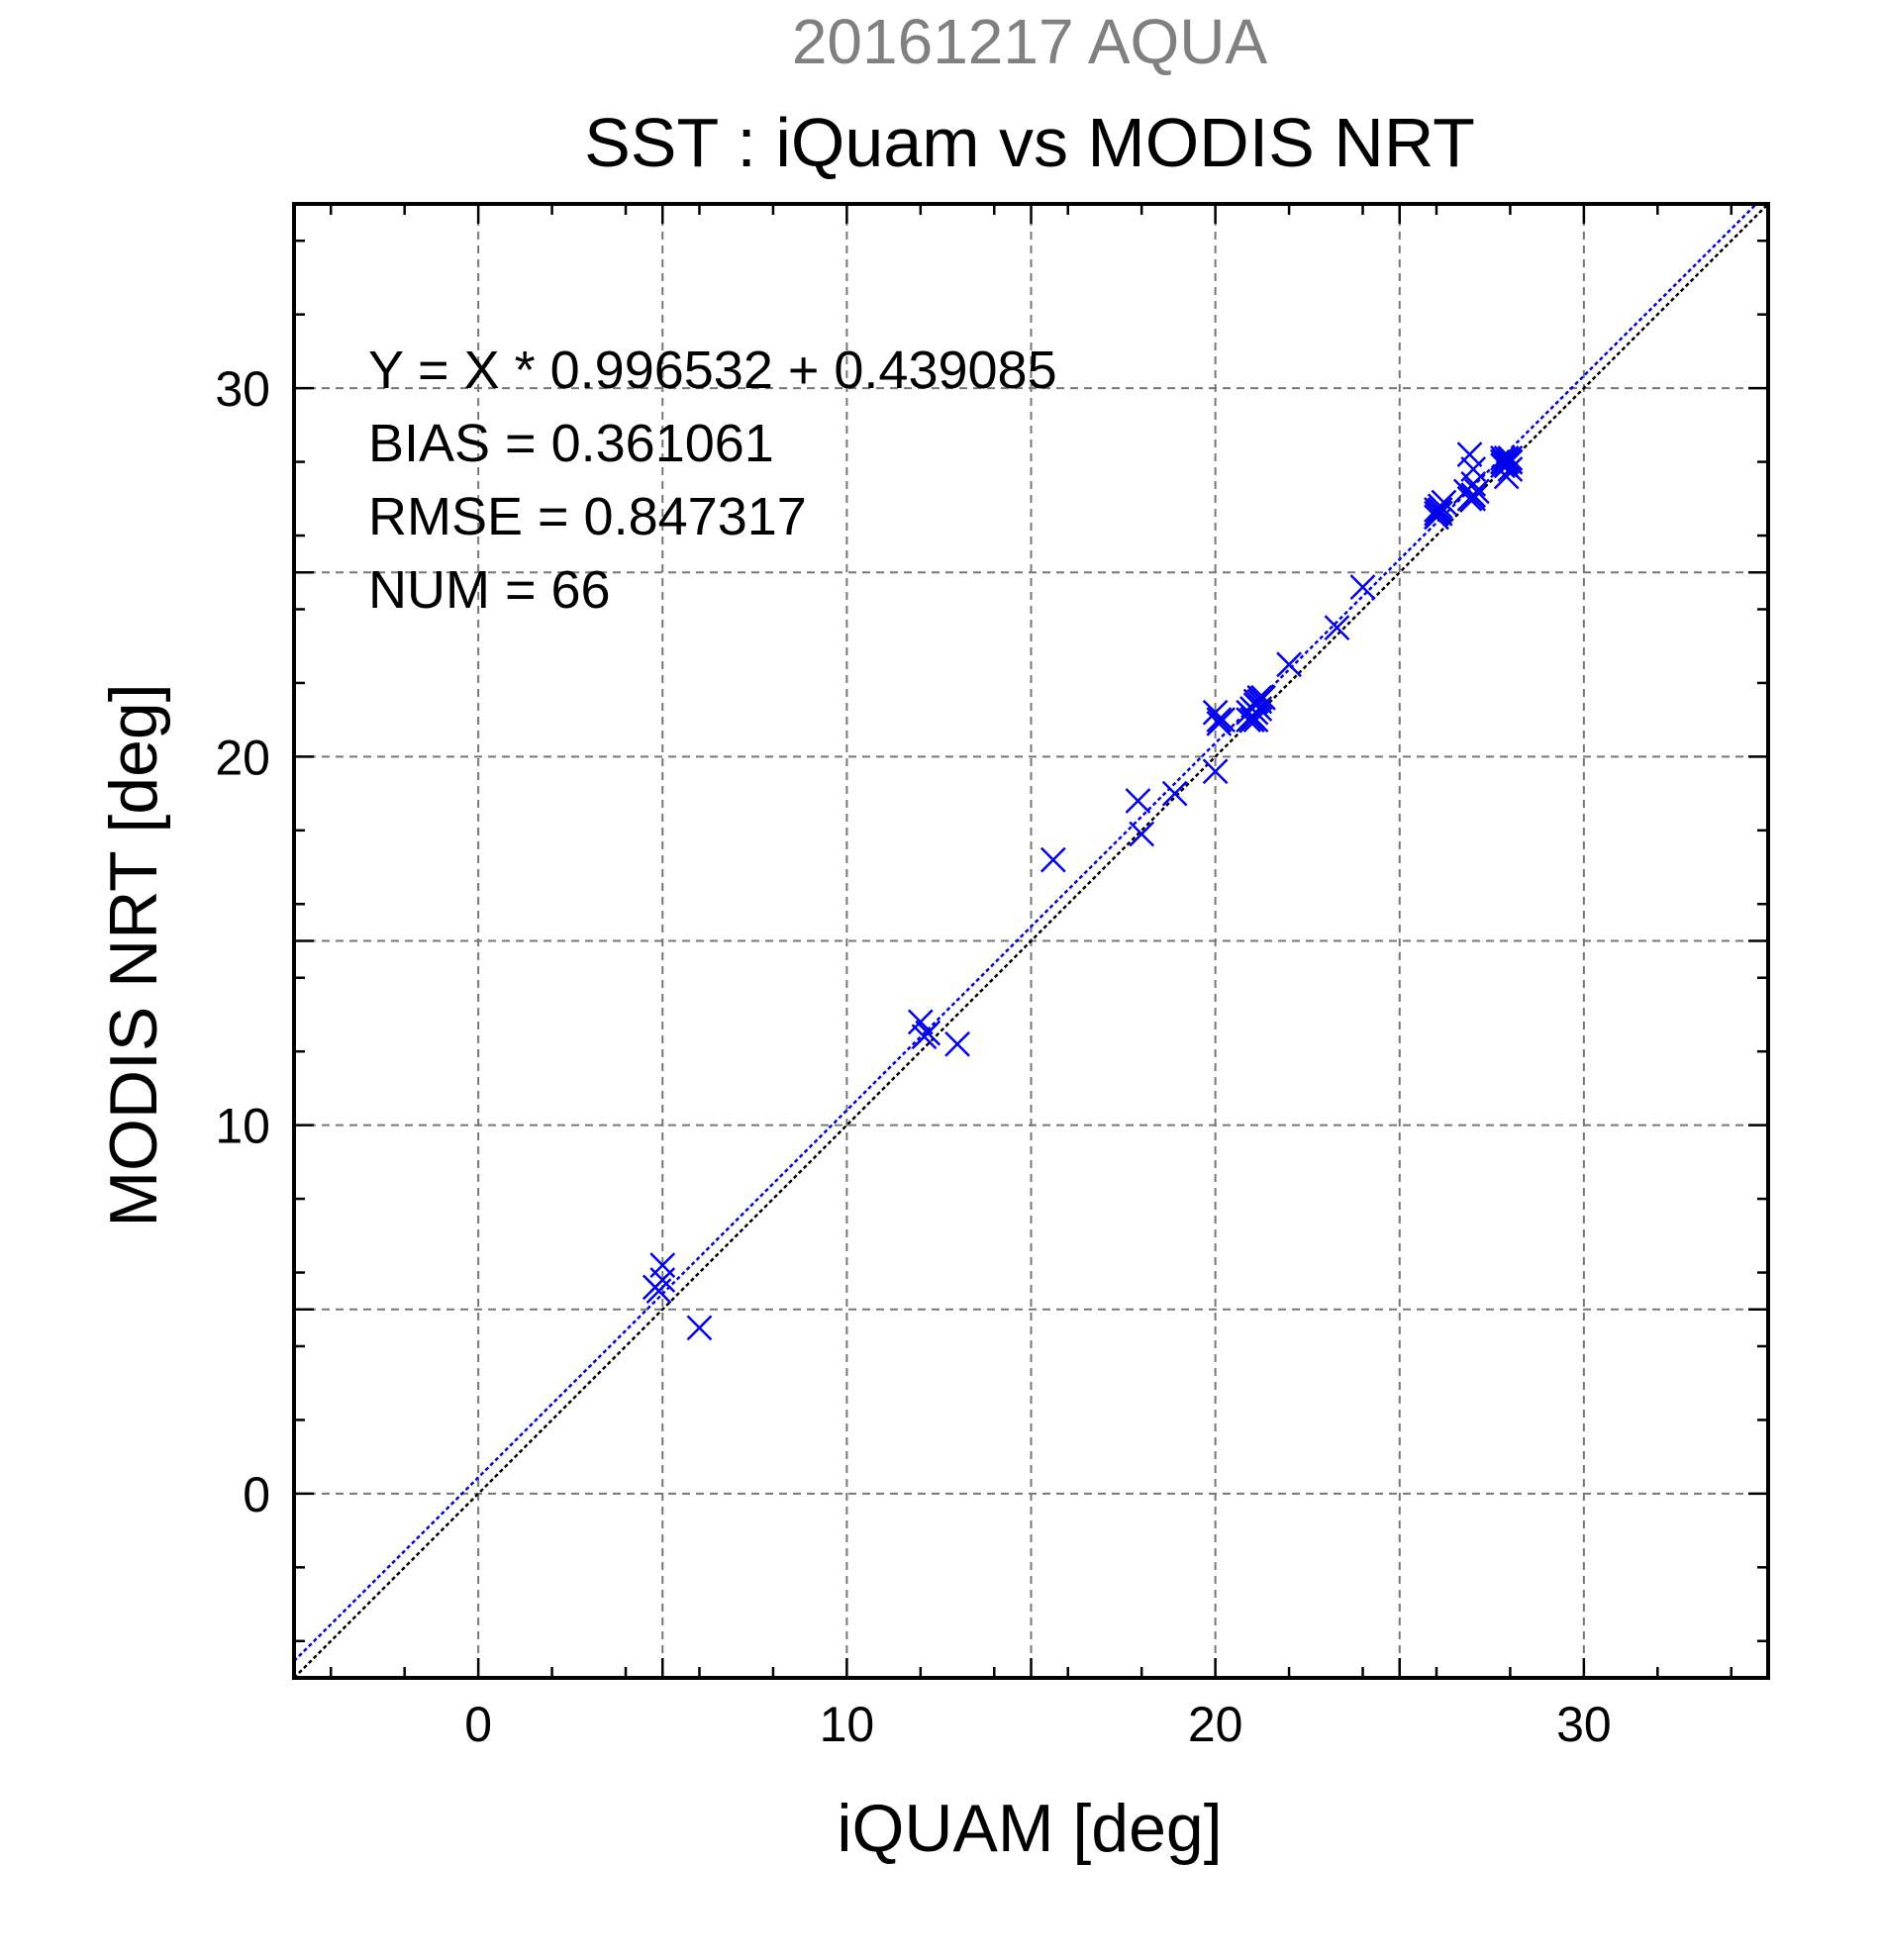  Describe the element at coordinates (1030, 142) in the screenshot. I see `chart-subtitle: SST : iQuam vs MODIS NRT` at that location.